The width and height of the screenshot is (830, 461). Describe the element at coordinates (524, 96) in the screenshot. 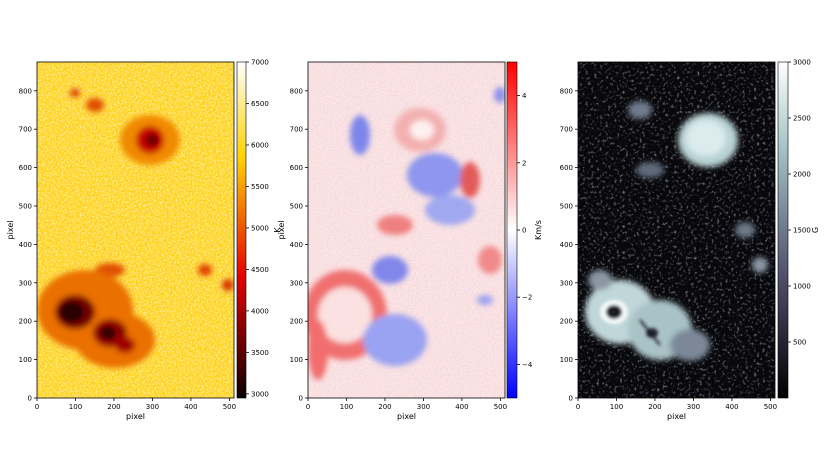

I see `colorbar-tick-label: 4` at that location.